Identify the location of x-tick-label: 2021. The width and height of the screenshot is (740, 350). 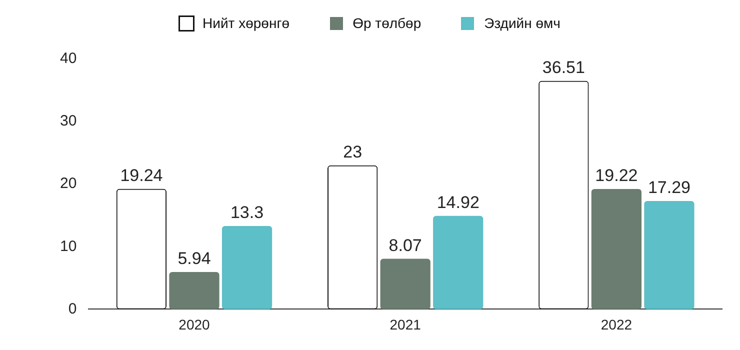
(406, 324).